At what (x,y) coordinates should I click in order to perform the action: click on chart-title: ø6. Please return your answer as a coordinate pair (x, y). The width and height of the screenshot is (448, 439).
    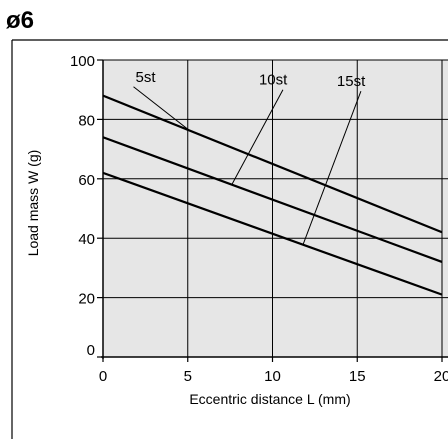
    Looking at the image, I should click on (20, 20).